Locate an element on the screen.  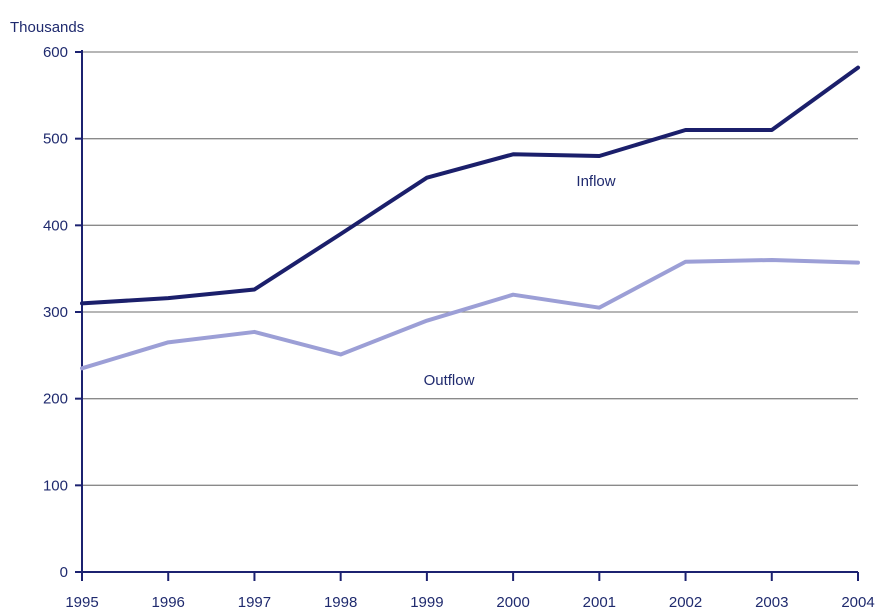
y-tick-label: 200 is located at coordinates (55, 399).